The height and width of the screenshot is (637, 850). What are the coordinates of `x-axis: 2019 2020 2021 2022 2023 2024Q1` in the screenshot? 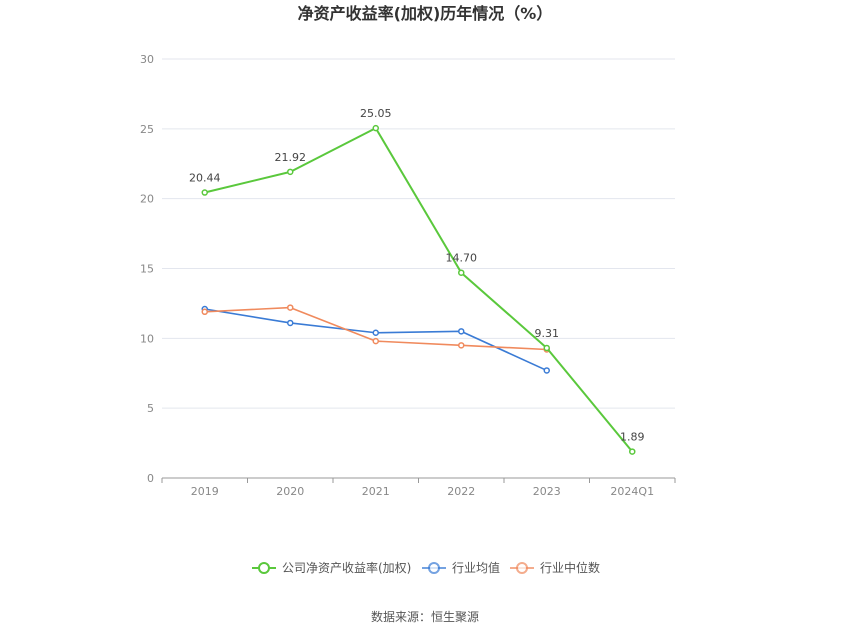 It's located at (418, 487).